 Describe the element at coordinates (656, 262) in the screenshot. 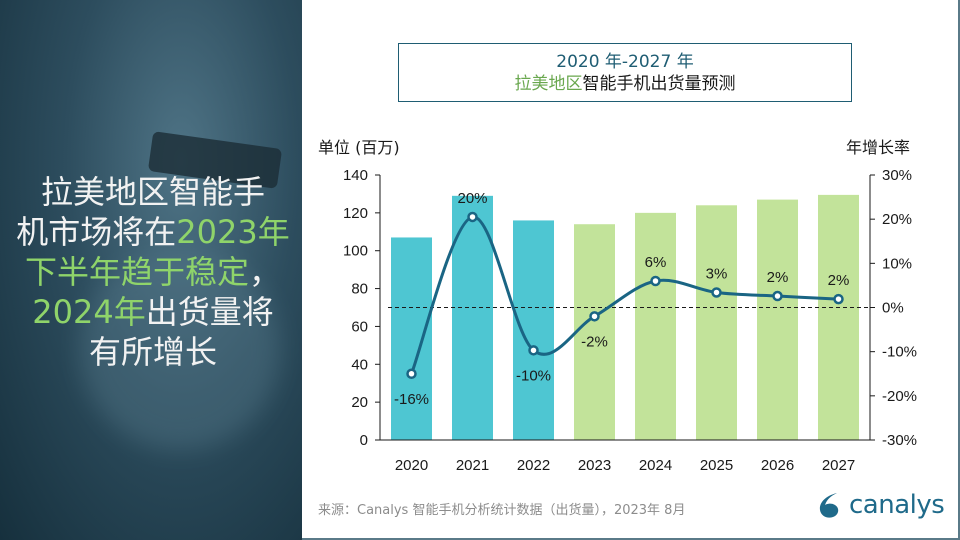

I see `growth-data-label: 6%` at that location.